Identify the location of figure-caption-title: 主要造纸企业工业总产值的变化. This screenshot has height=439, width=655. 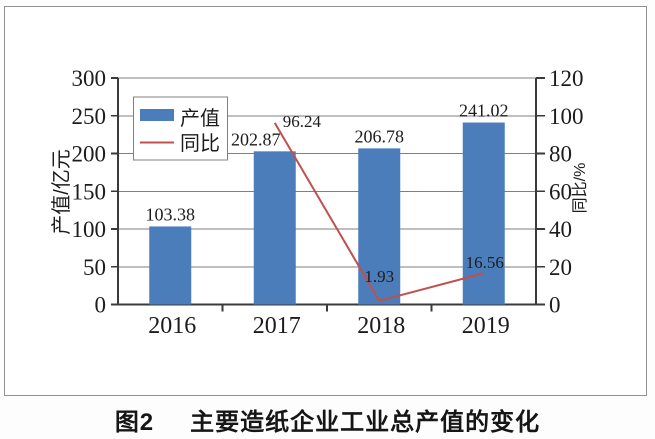
(365, 422).